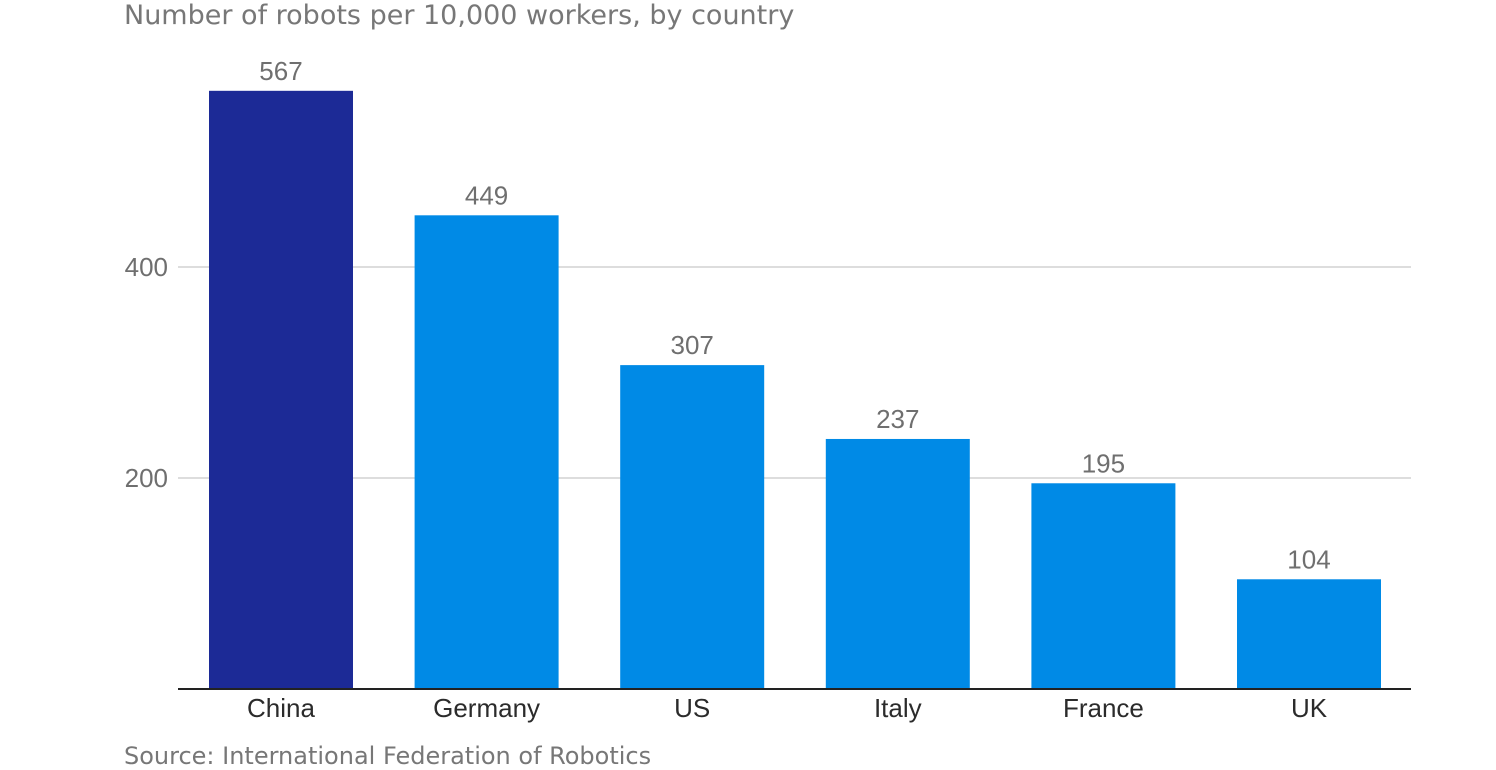  I want to click on category-label-uk: UK, so click(1309, 708).